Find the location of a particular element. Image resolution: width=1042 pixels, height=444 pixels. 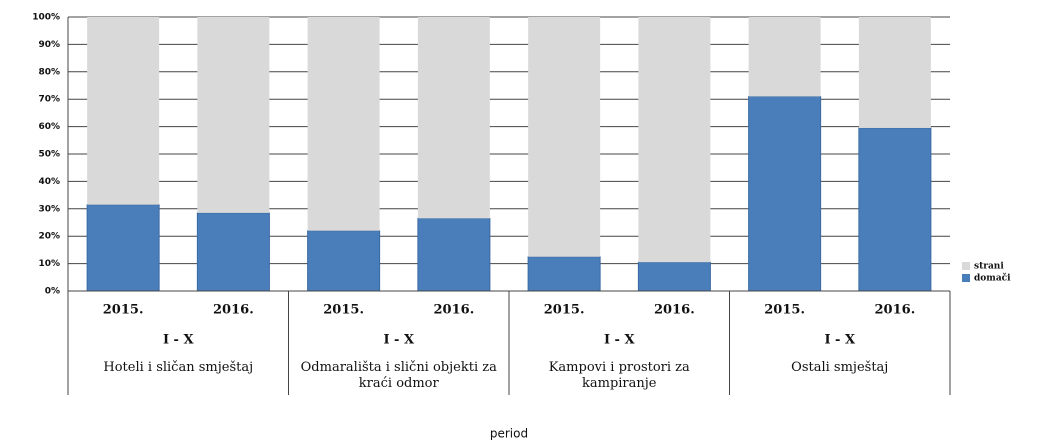

legend-label: strani is located at coordinates (989, 267).